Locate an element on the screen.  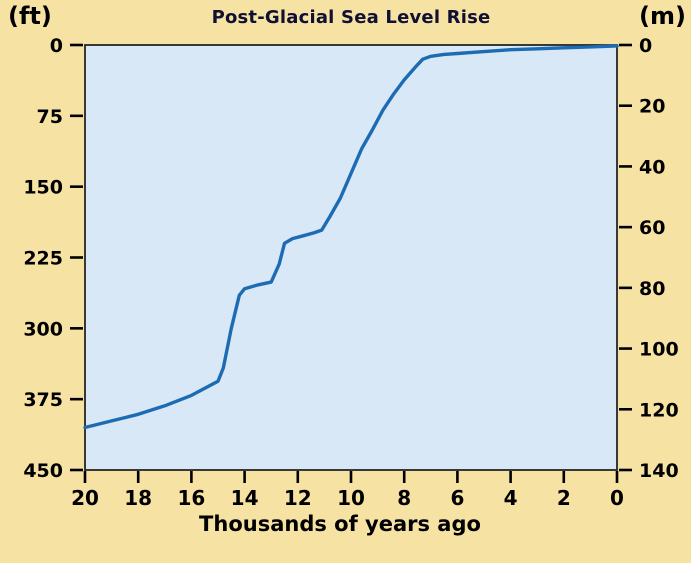
left-axis-tick-label: 375 is located at coordinates (43, 400).